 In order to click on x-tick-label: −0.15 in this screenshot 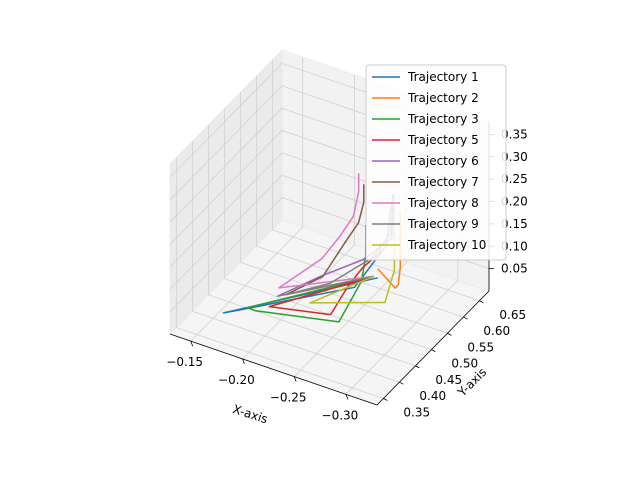, I will do `click(184, 362)`.